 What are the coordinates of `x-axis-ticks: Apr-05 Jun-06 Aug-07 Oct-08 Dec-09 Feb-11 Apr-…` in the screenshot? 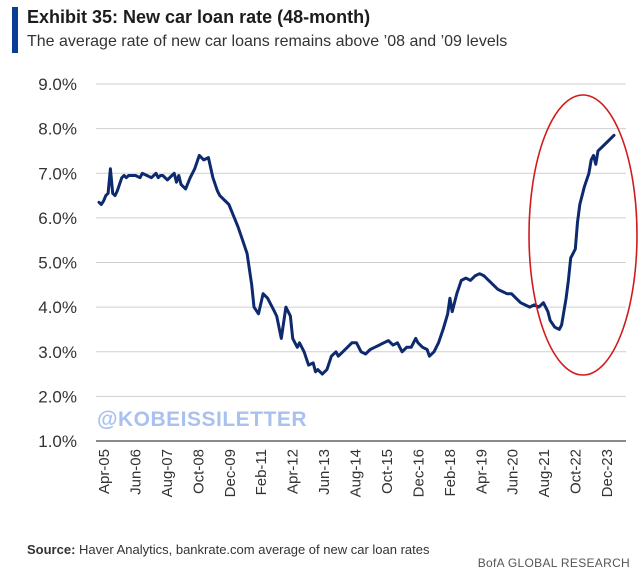 It's located at (356, 473).